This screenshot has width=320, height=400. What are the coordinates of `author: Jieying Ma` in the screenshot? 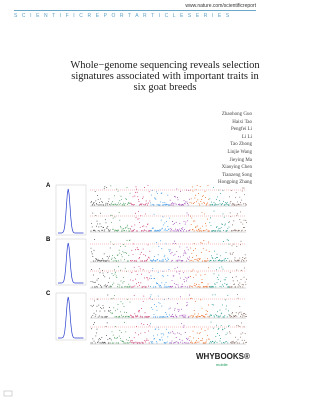 It's located at (240, 160).